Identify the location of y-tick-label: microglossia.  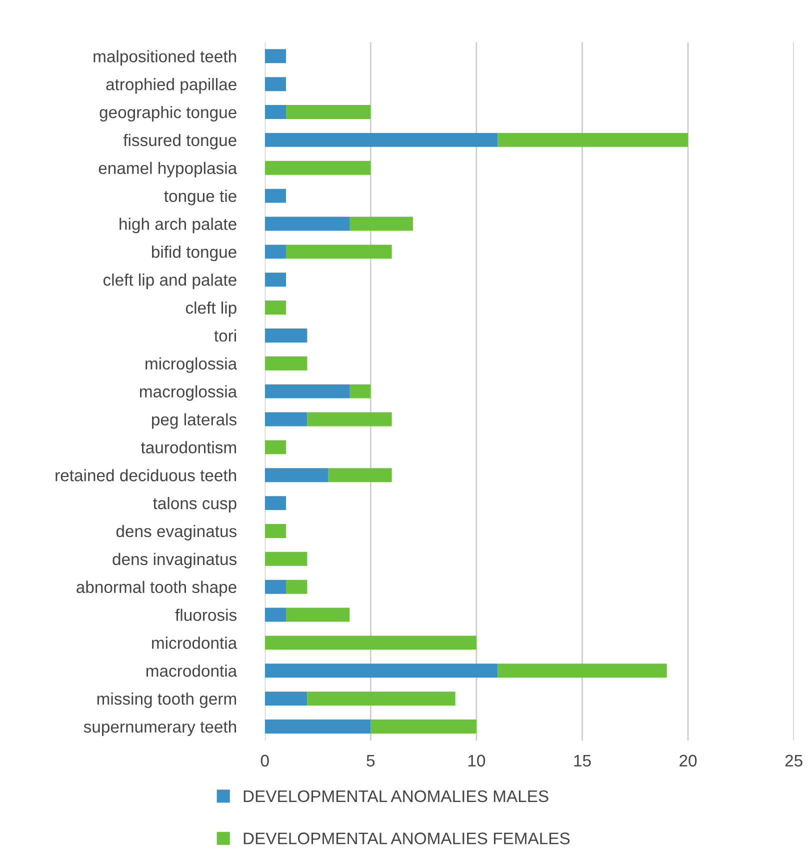
(192, 365).